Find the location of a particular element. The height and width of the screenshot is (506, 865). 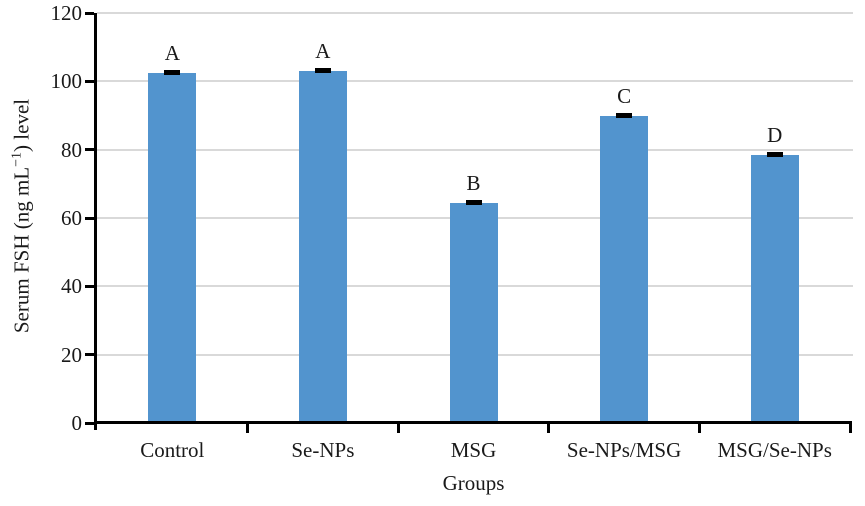

error-cap-se-nps is located at coordinates (322, 71).